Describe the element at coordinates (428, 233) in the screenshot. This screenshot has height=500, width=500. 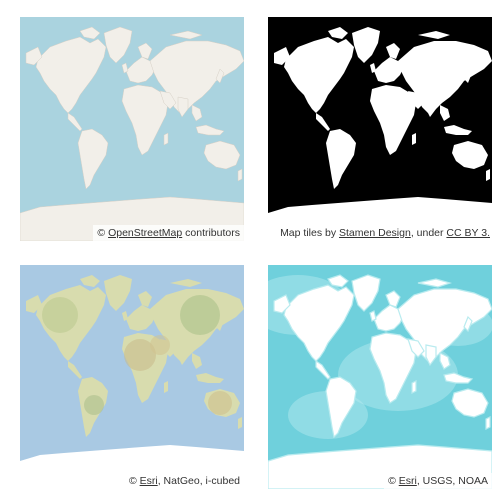
I see `attribution-middle: , under` at that location.